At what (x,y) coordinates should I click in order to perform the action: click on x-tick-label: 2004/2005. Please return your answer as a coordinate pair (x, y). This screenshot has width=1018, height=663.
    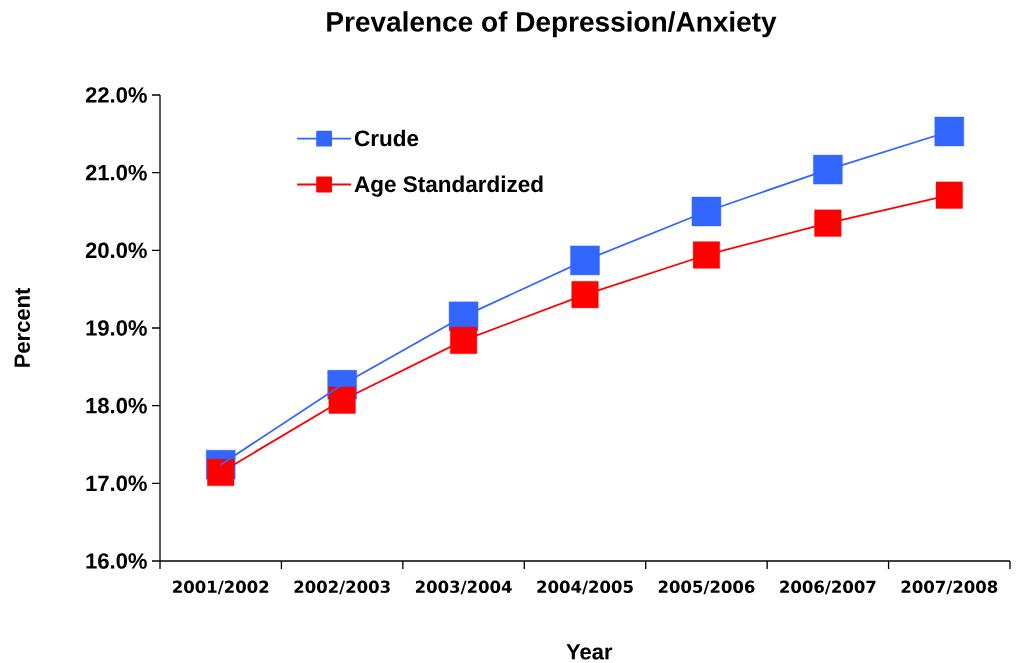
    Looking at the image, I should click on (585, 587).